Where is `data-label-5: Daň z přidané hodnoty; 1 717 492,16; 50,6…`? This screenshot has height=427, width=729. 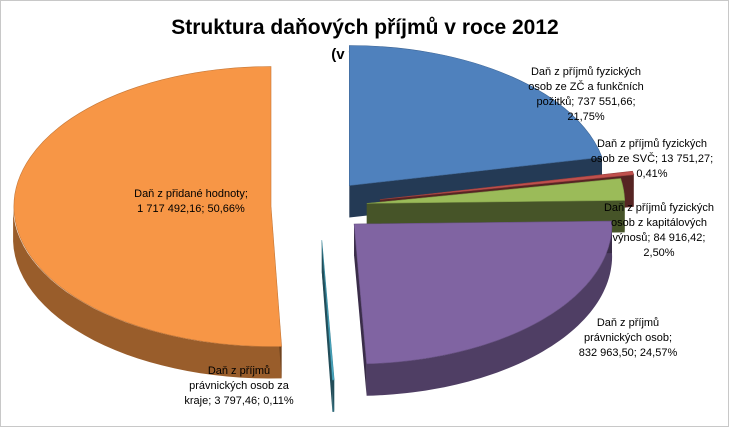 data-label-5: Daň z přidané hodnoty; 1 717 492,16; 50,6… is located at coordinates (191, 201).